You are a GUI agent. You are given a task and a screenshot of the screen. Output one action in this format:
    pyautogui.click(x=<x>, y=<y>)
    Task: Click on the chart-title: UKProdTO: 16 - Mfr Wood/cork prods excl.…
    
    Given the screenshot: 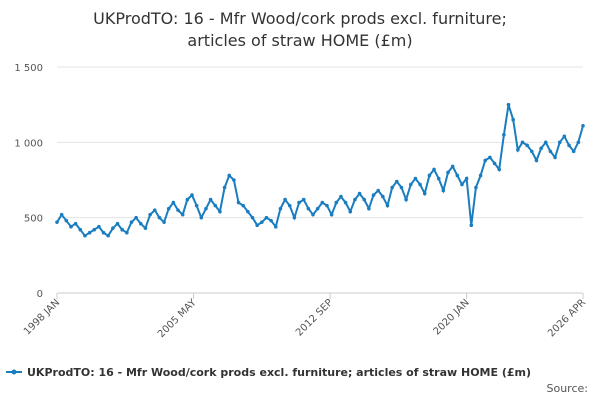 What is the action you would take?
    pyautogui.click(x=300, y=18)
    